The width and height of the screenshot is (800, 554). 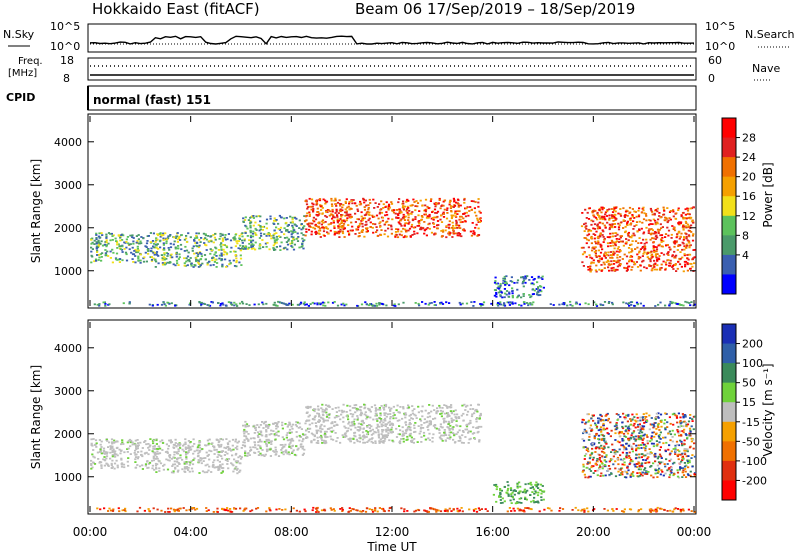 I want to click on colorbar-tick-label: 8, so click(x=745, y=235).